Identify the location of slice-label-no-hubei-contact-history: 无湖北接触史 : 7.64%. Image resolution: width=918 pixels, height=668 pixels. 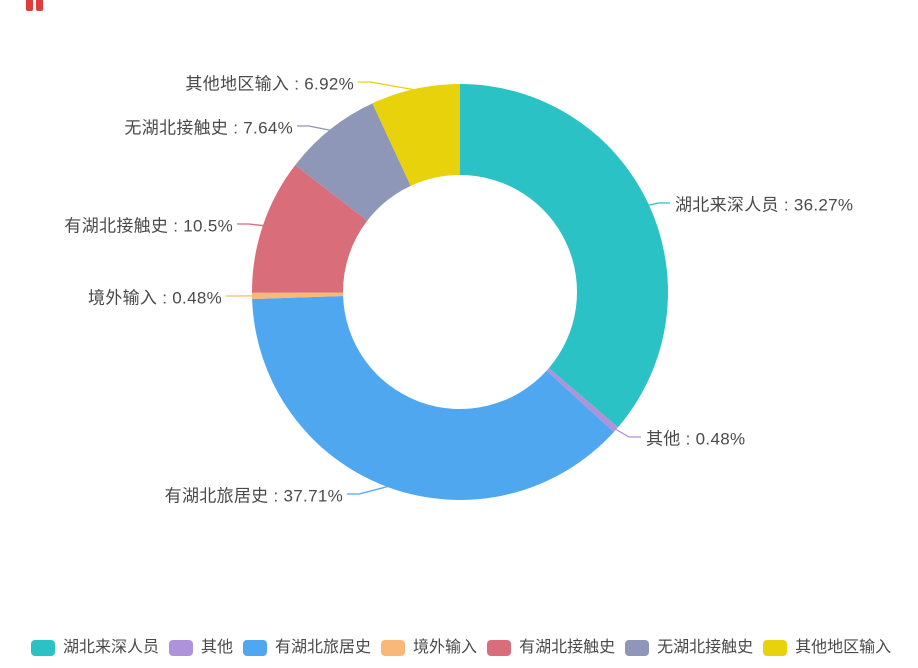
(208, 128).